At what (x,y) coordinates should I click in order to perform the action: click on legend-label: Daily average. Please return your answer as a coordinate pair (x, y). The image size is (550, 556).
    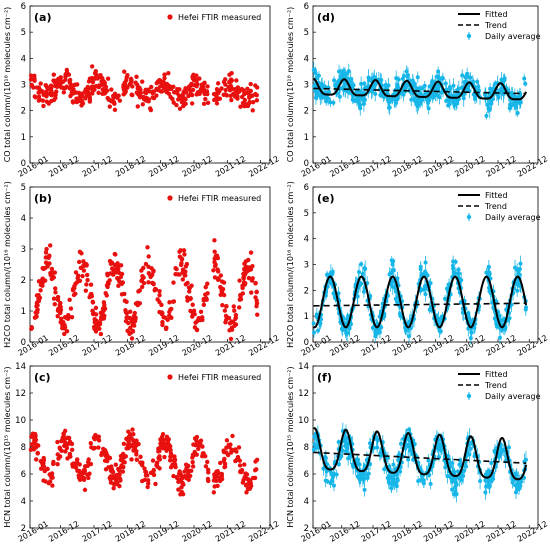
    Looking at the image, I should click on (513, 396).